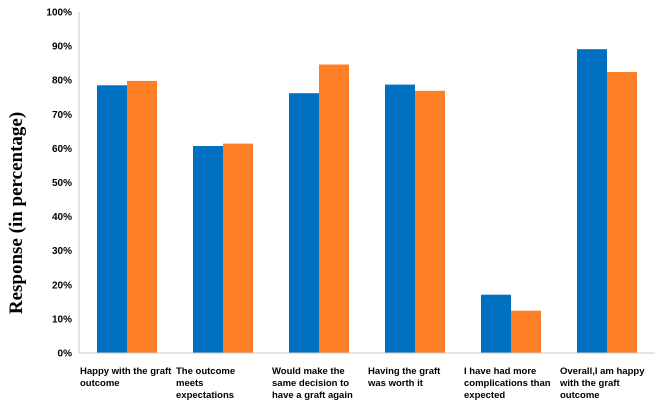 Image resolution: width=661 pixels, height=407 pixels. I want to click on bar-series2-cat4, so click(430, 222).